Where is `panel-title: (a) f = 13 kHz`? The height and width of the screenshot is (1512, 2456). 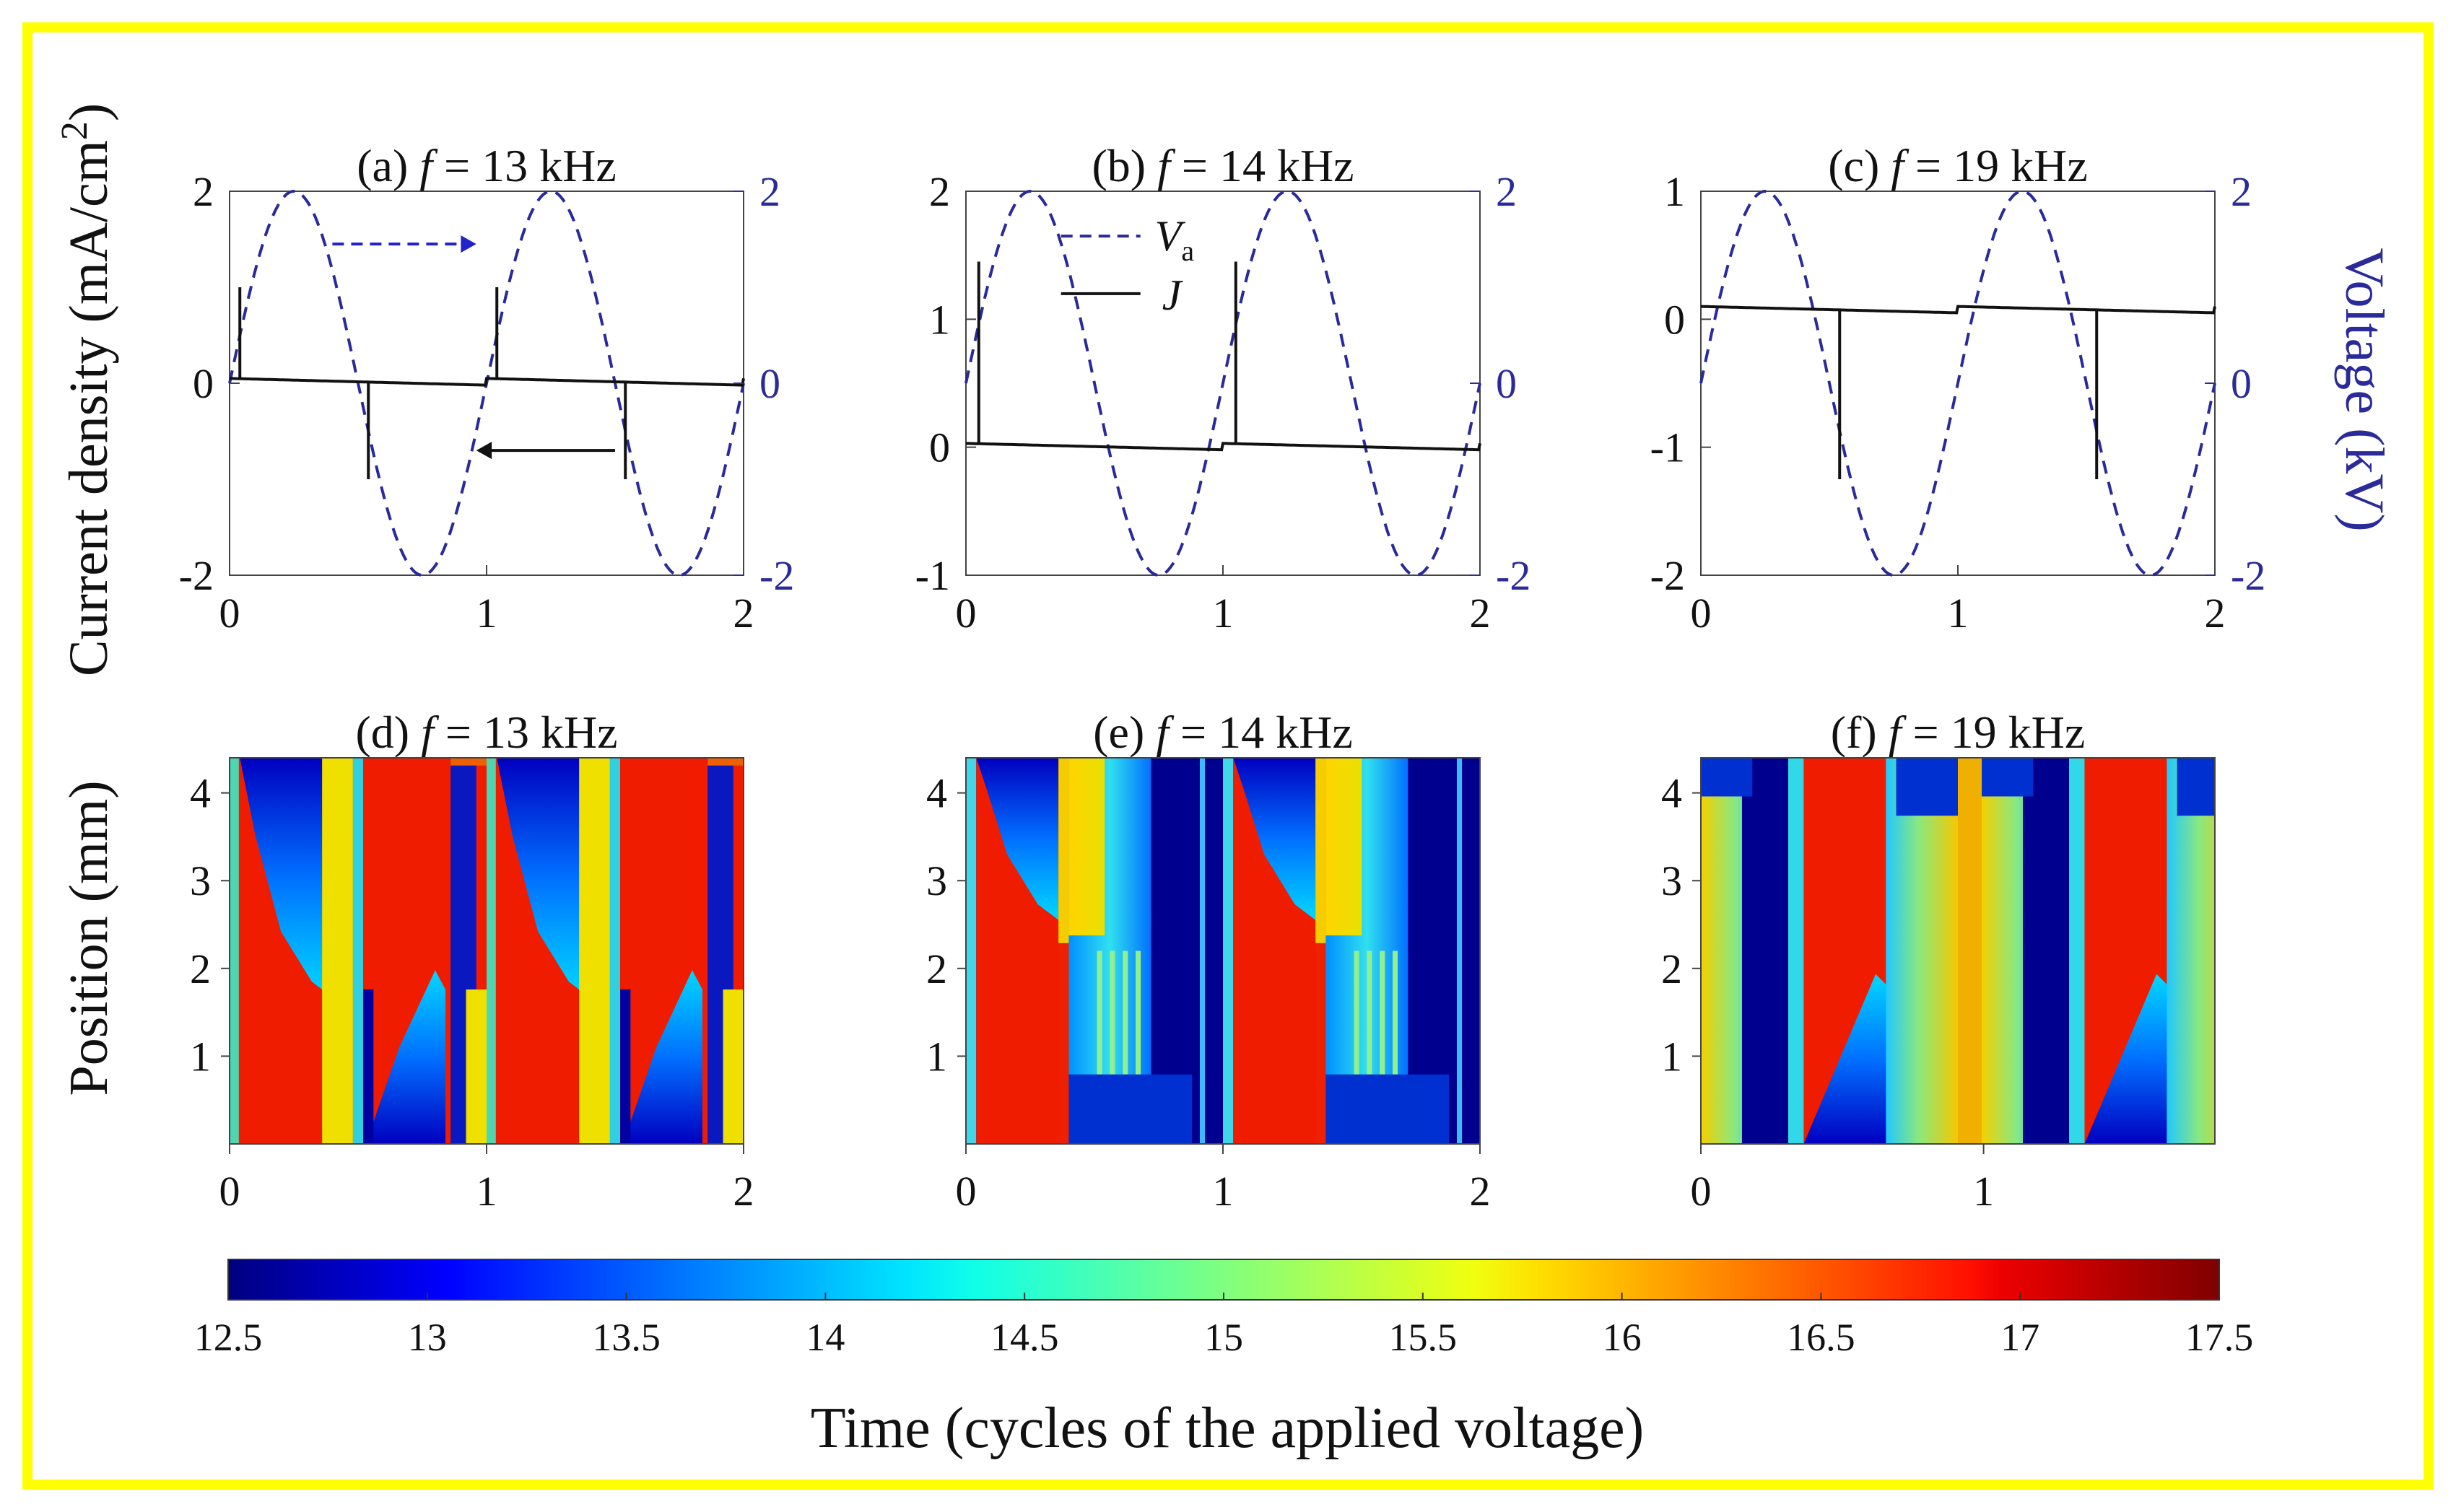 panel-title: (a) f = 13 kHz is located at coordinates (487, 165).